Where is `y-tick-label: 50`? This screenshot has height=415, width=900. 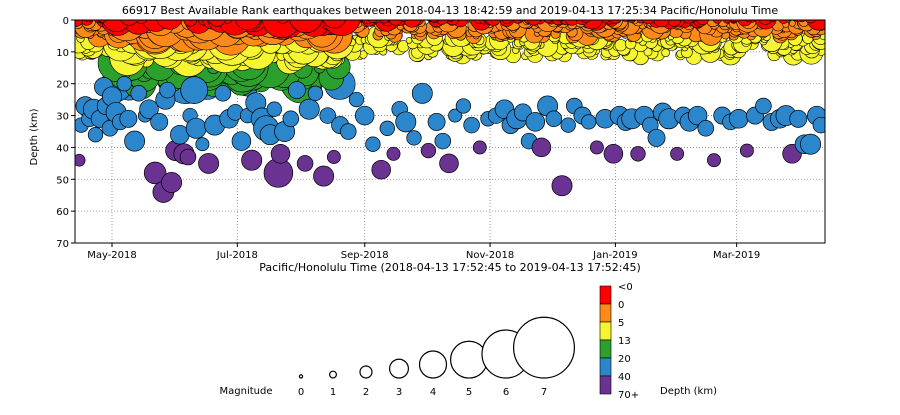
y-tick-label: 50 is located at coordinates (62, 180).